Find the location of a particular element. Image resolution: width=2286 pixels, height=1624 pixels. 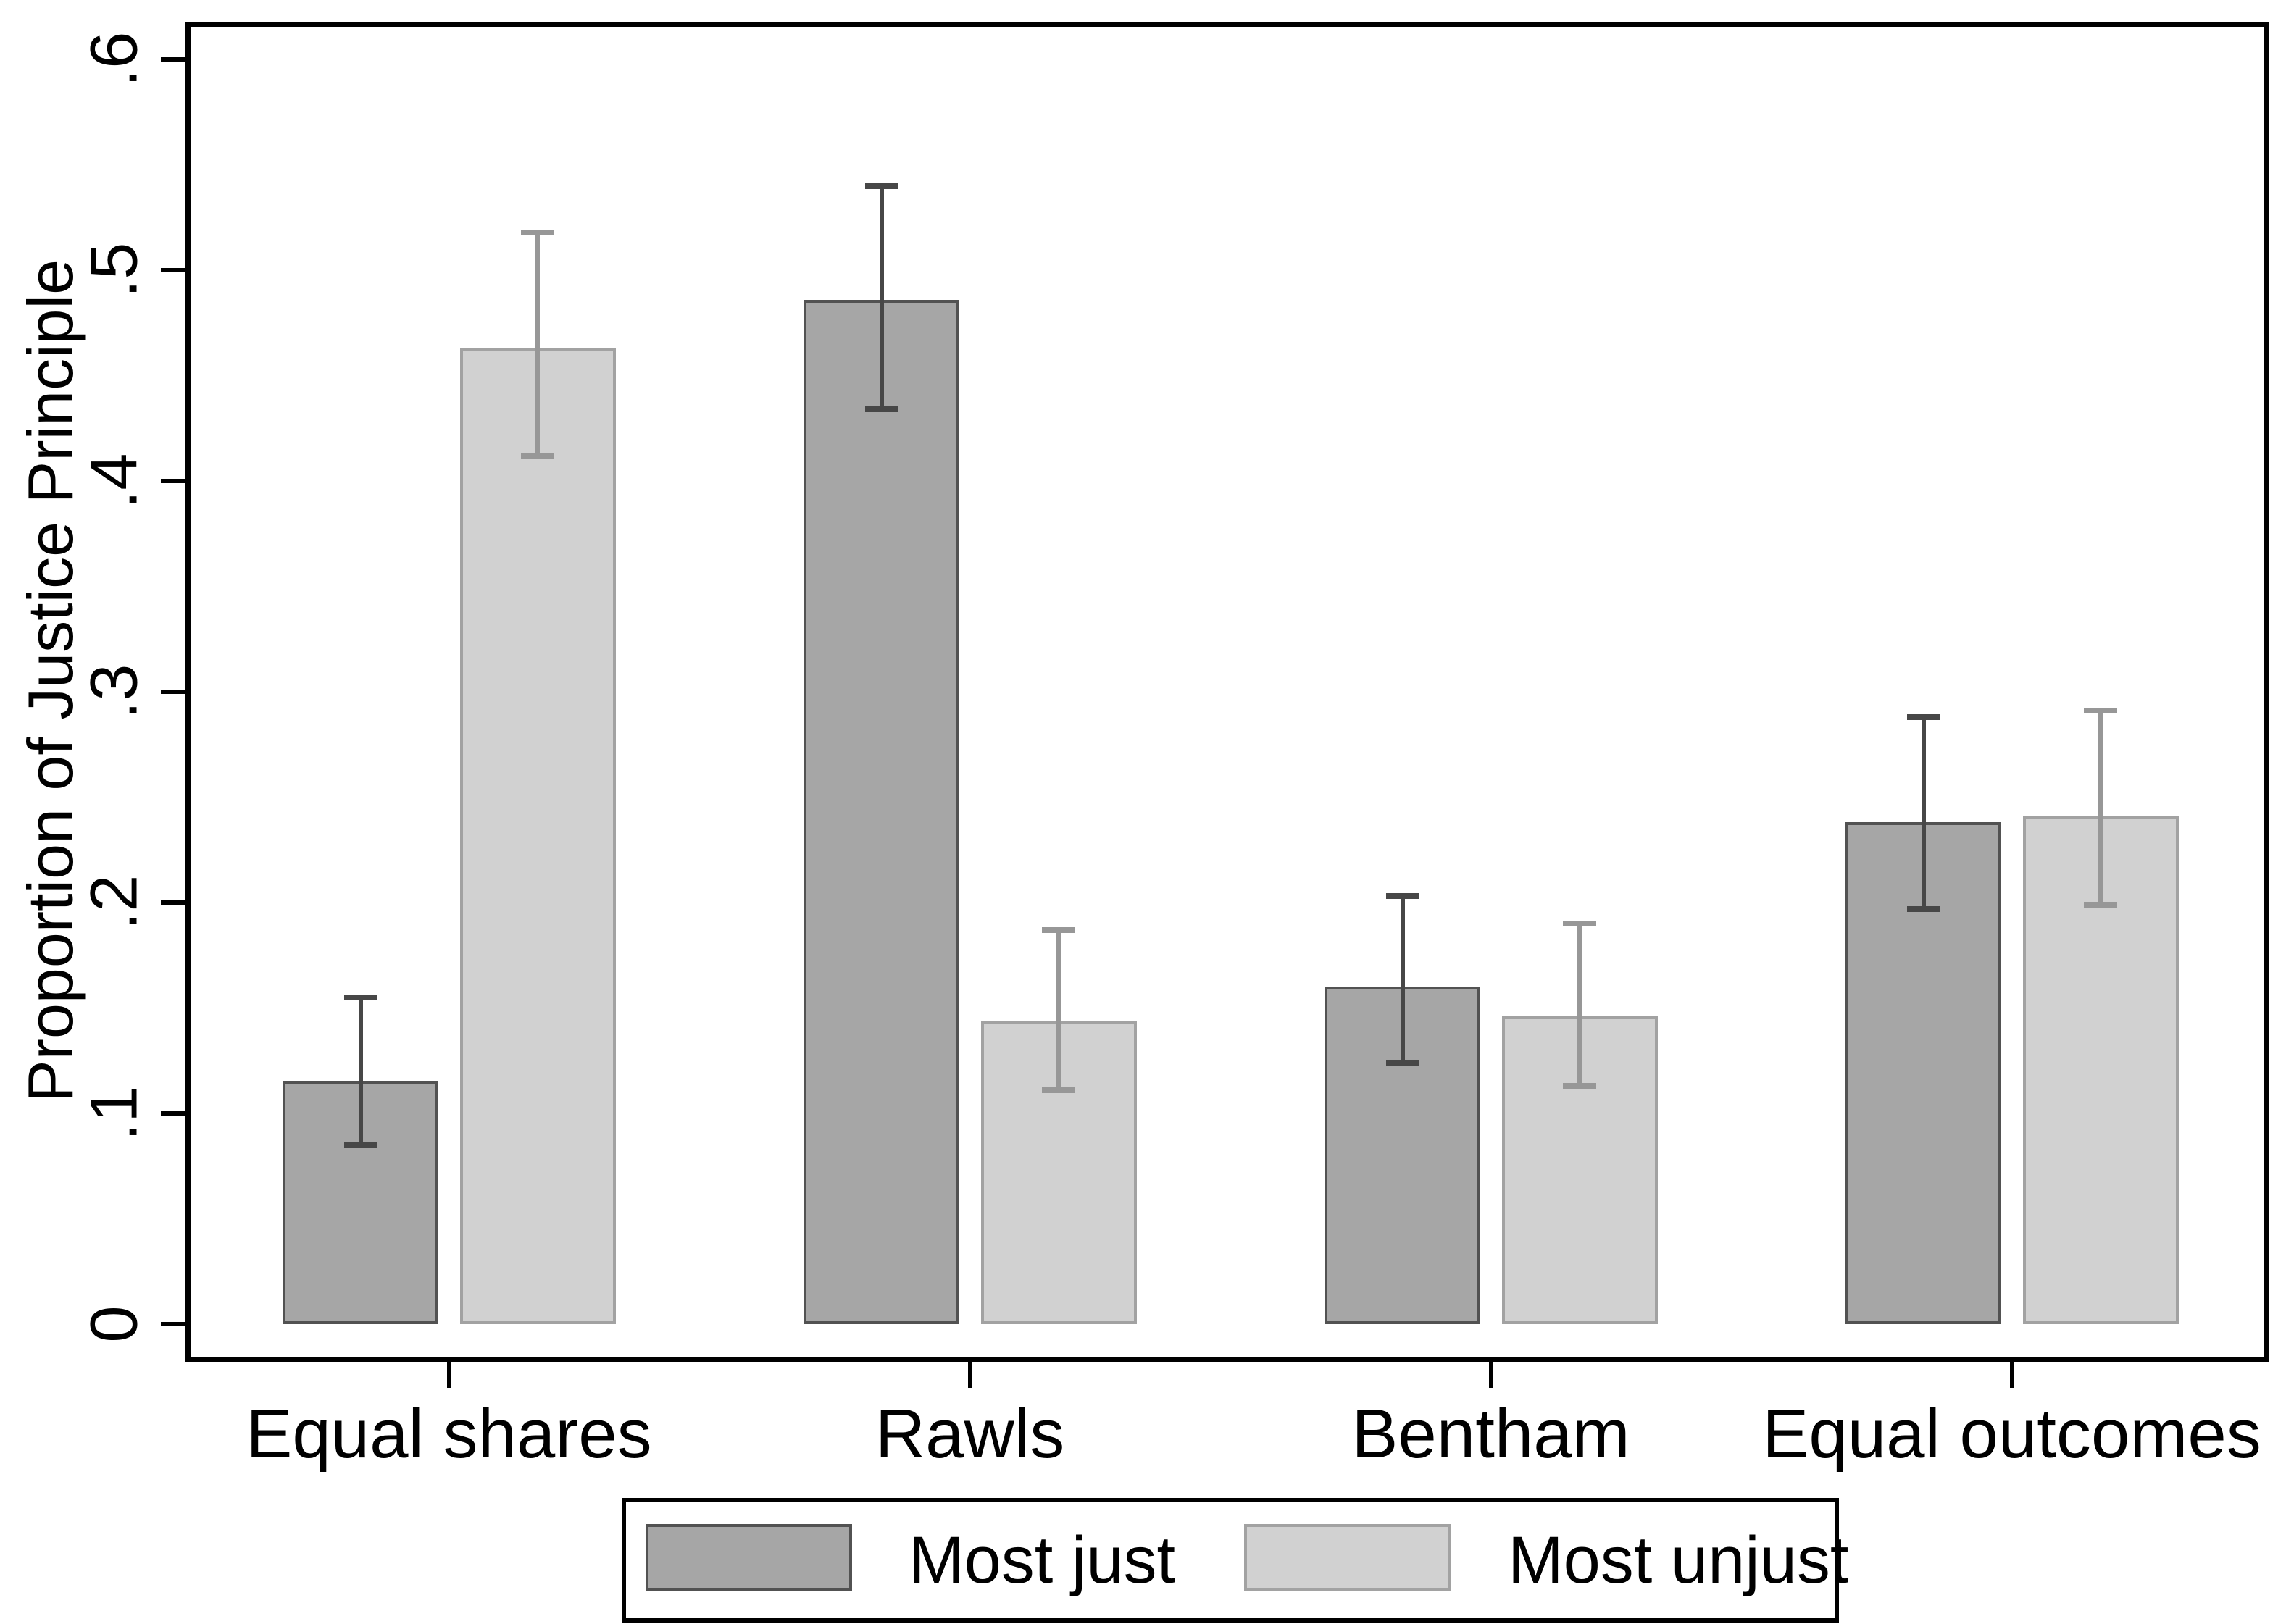

error-bar-most-just-equal-shares is located at coordinates (360, 1071).